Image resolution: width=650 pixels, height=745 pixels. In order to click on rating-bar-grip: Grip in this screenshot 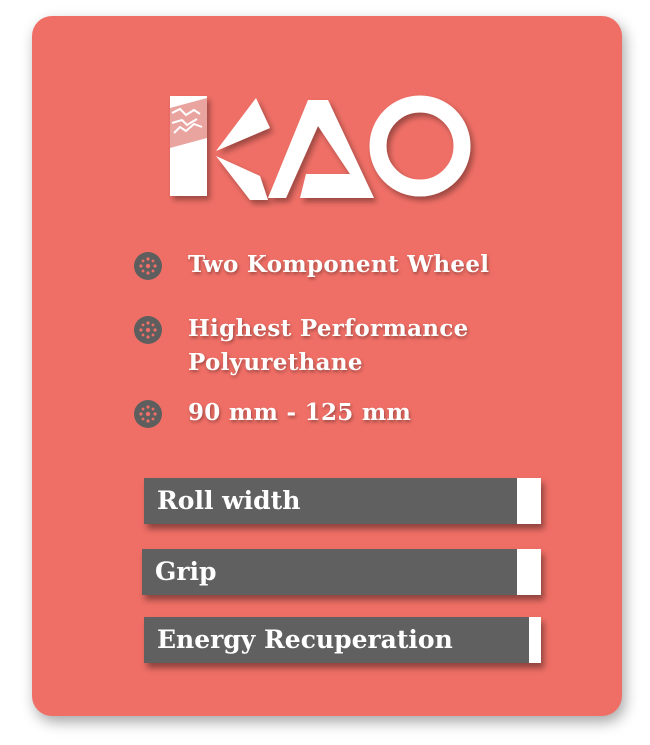, I will do `click(341, 572)`.